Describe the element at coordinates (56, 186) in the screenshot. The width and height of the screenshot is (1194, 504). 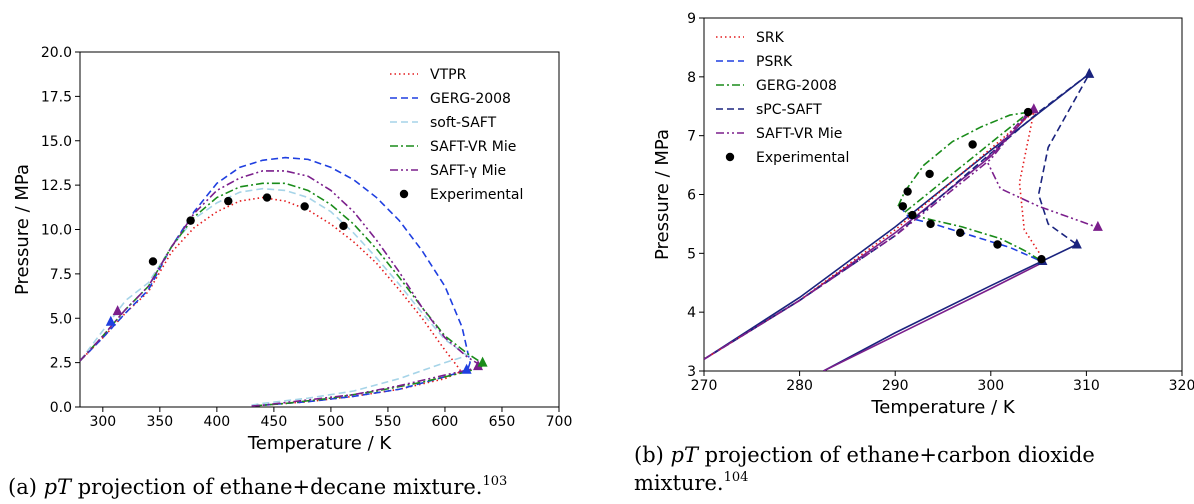
I see `y-tick-label: 12.5` at that location.